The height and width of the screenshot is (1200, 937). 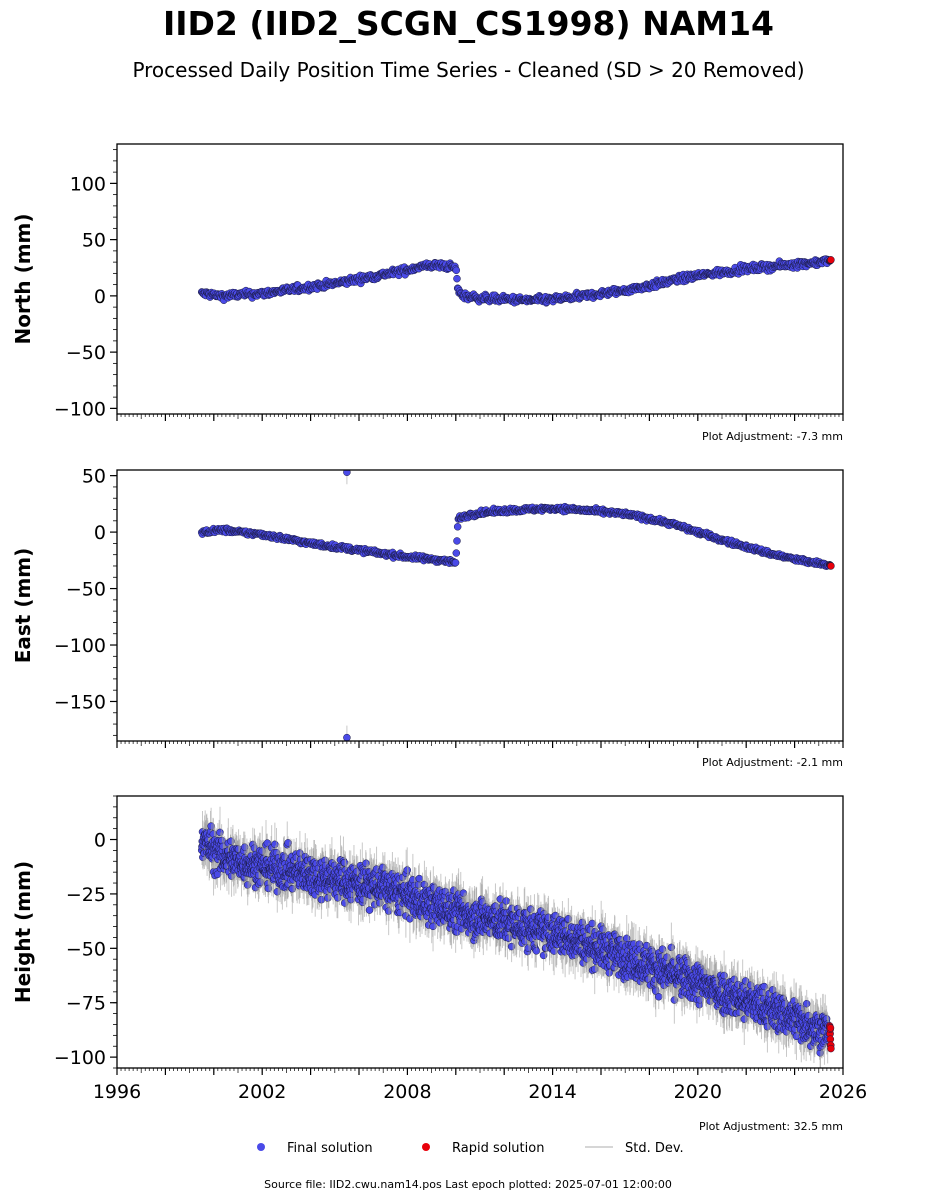 I want to click on chart-title: IID2 (IID2_SCGN_CS1998) NAM14, so click(x=468, y=23).